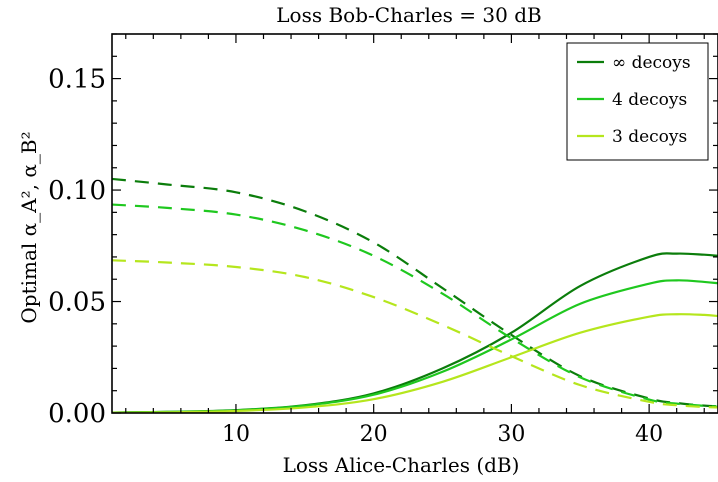 Image resolution: width=718 pixels, height=482 pixels. Describe the element at coordinates (77, 191) in the screenshot. I see `y-tick-label: 0.10` at that location.